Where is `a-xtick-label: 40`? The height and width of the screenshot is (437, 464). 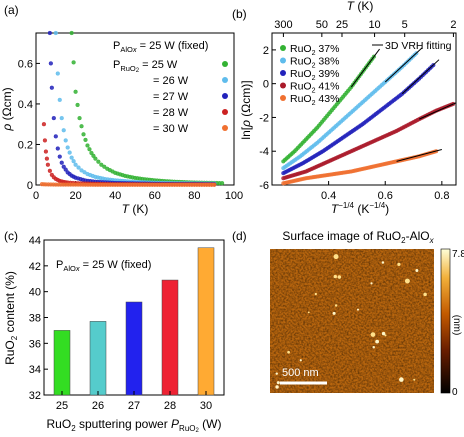 a-xtick-label: 40 is located at coordinates (115, 196).